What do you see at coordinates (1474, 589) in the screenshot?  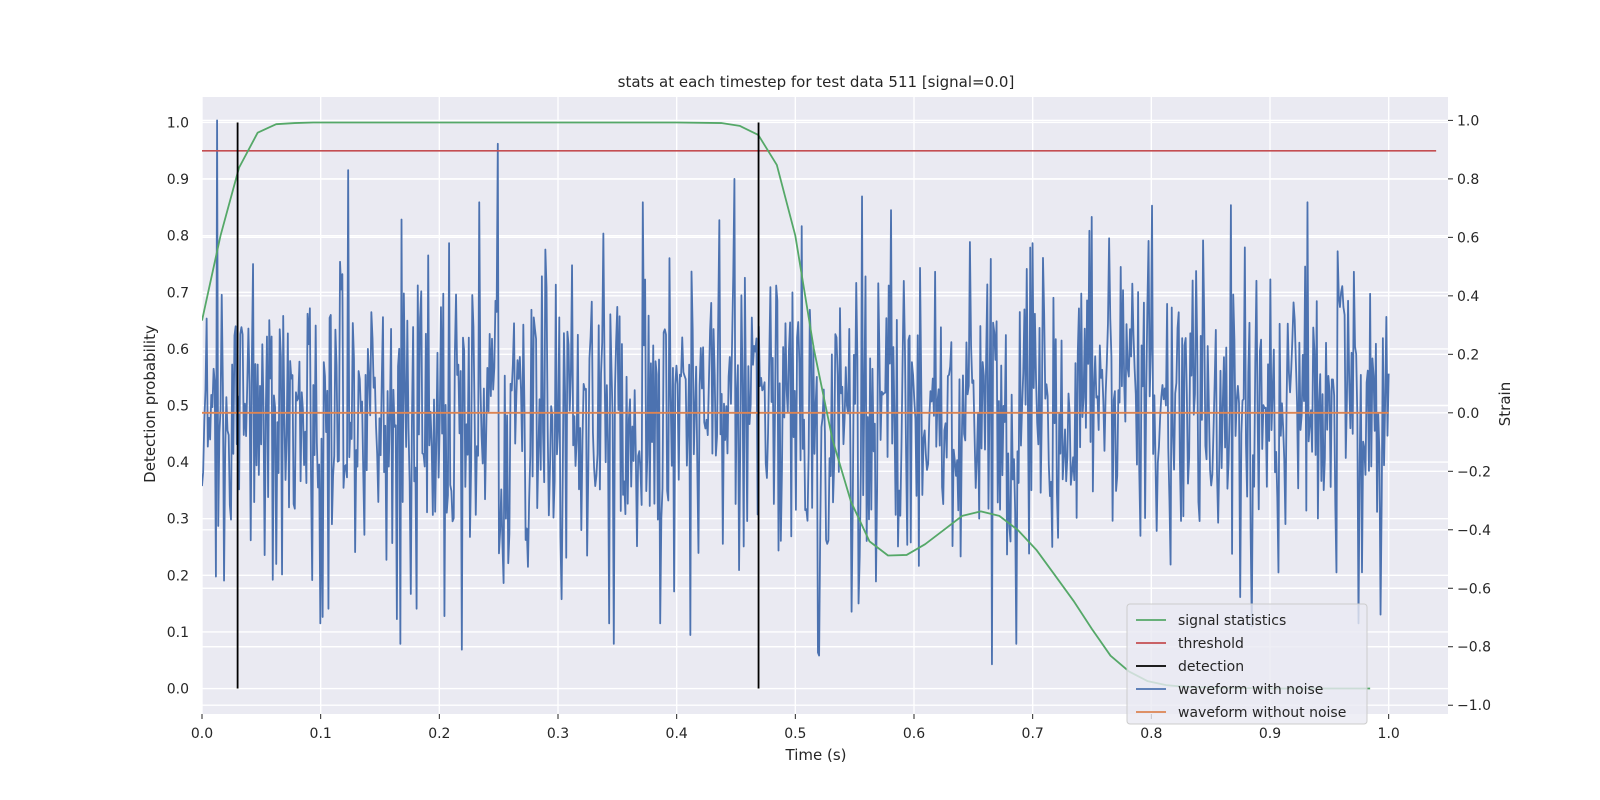 I see `y-tick-label-right: −0.6` at bounding box center [1474, 589].